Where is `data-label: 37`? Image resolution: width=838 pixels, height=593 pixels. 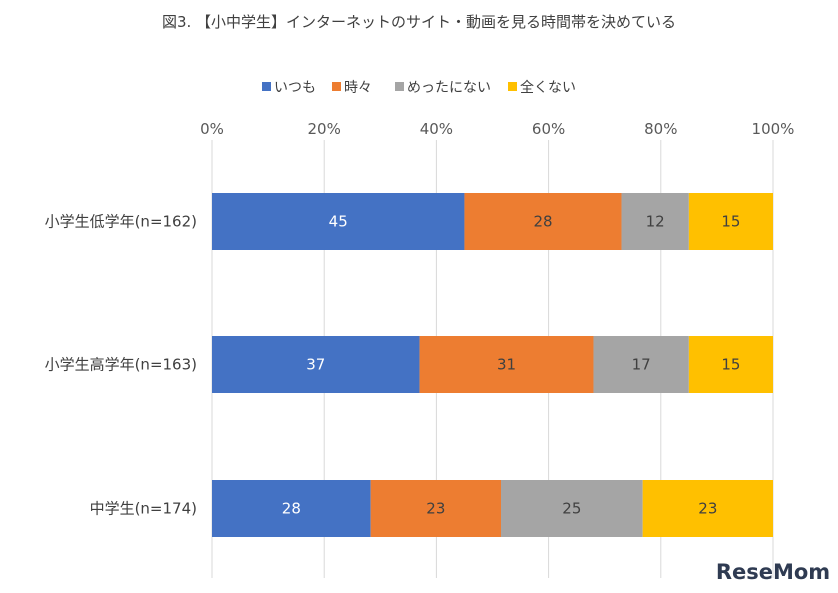 data-label: 37 is located at coordinates (315, 365).